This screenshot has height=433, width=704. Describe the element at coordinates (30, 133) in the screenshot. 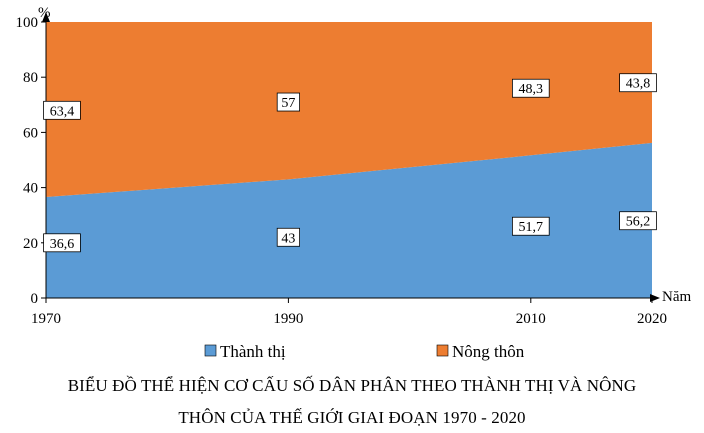

I see `y-tick-label: 60` at that location.